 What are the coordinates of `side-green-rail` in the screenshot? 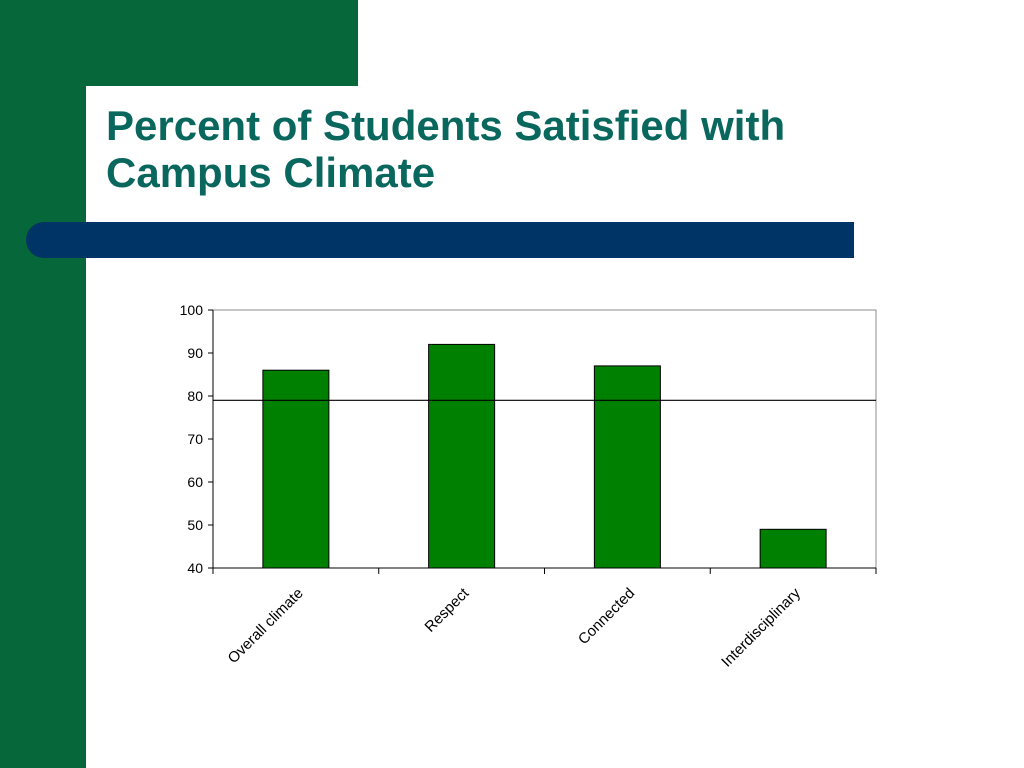 It's located at (43, 384).